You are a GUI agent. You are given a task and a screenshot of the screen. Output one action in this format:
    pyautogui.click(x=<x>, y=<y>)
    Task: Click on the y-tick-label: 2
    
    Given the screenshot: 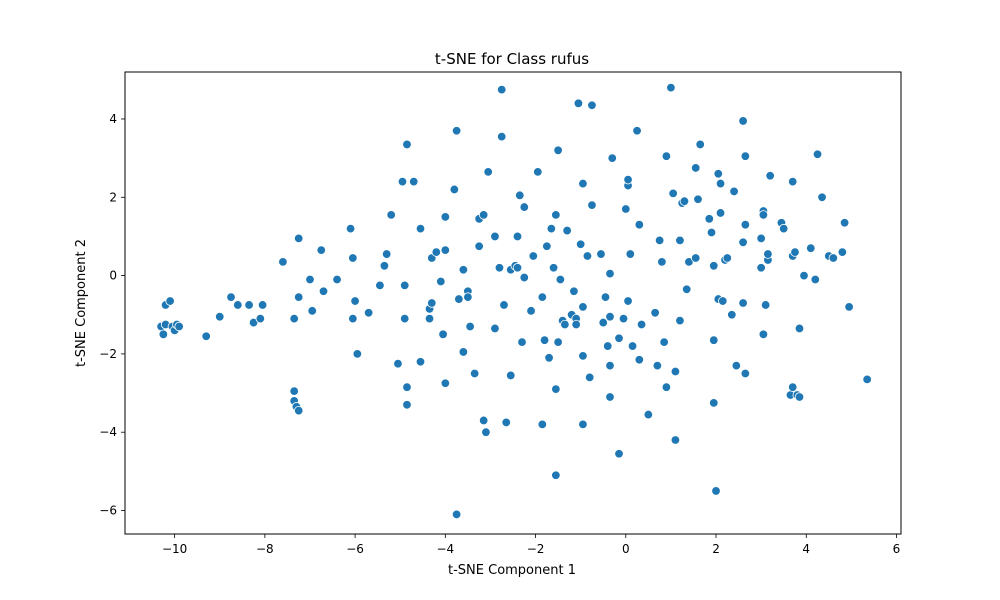 What is the action you would take?
    pyautogui.click(x=113, y=197)
    